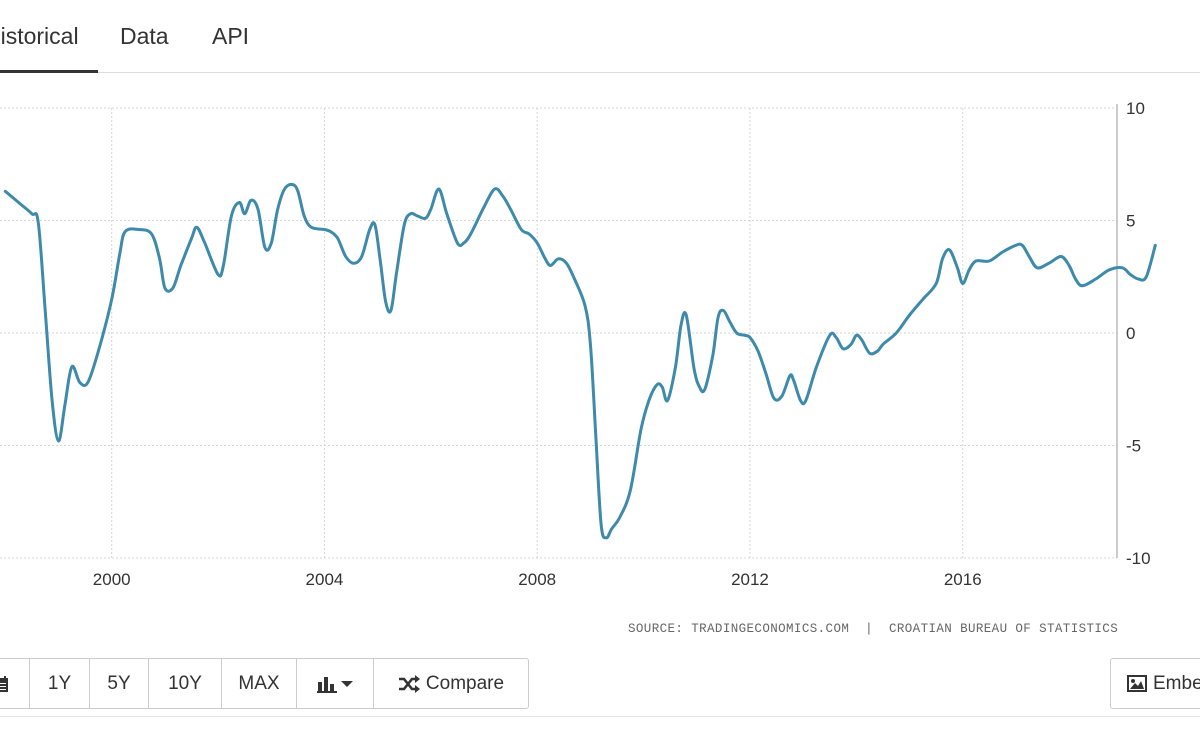 This screenshot has width=1200, height=745. I want to click on source-prefix: SOURCE:, so click(656, 629).